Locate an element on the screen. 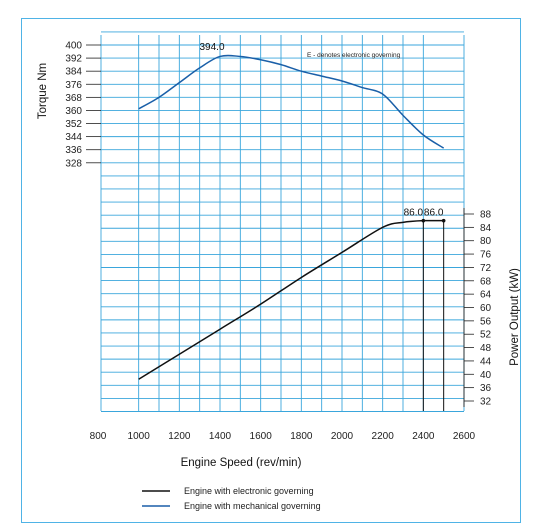  power-tick-label: 72 is located at coordinates (486, 268).